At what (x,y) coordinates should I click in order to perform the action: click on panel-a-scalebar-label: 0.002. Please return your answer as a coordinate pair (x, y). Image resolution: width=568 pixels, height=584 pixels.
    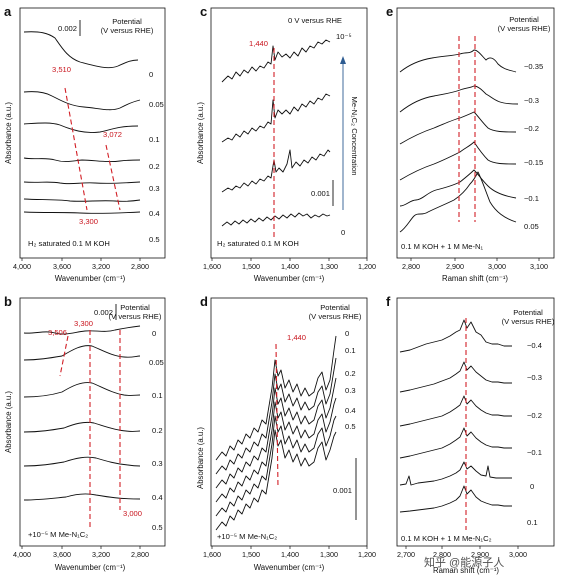
    Looking at the image, I should click on (67, 28).